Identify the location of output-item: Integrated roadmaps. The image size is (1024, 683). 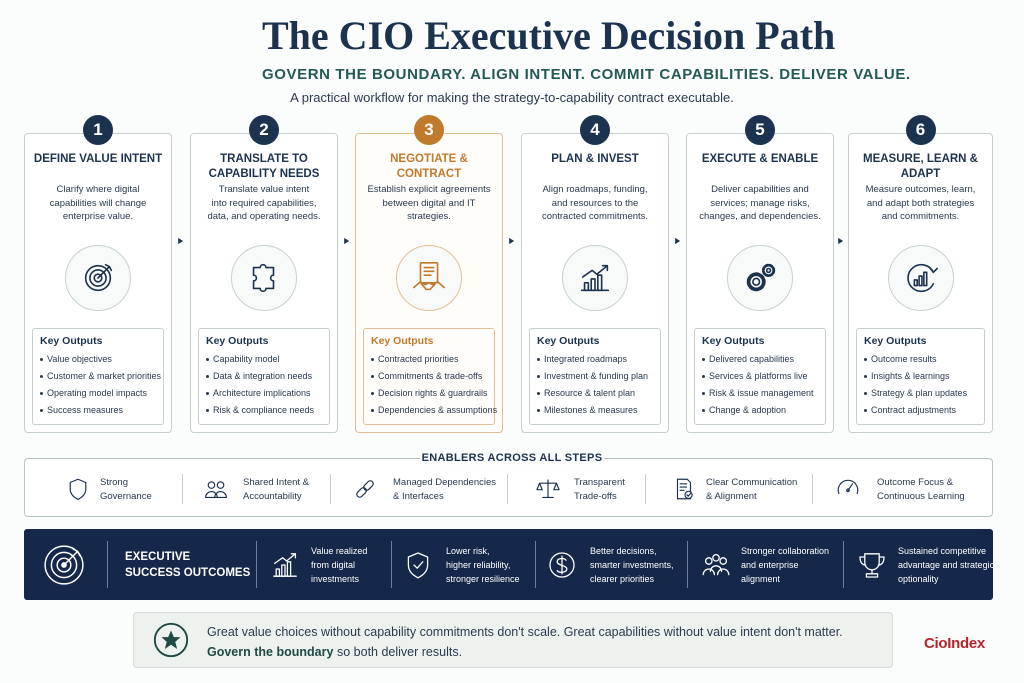
(586, 359).